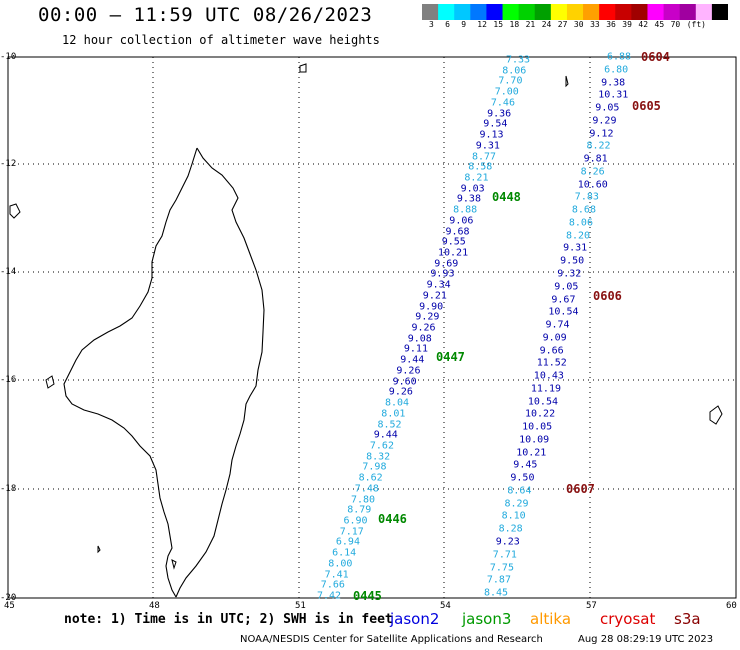  Describe the element at coordinates (551, 363) in the screenshot. I see `wave-height-value: 11.52` at that location.